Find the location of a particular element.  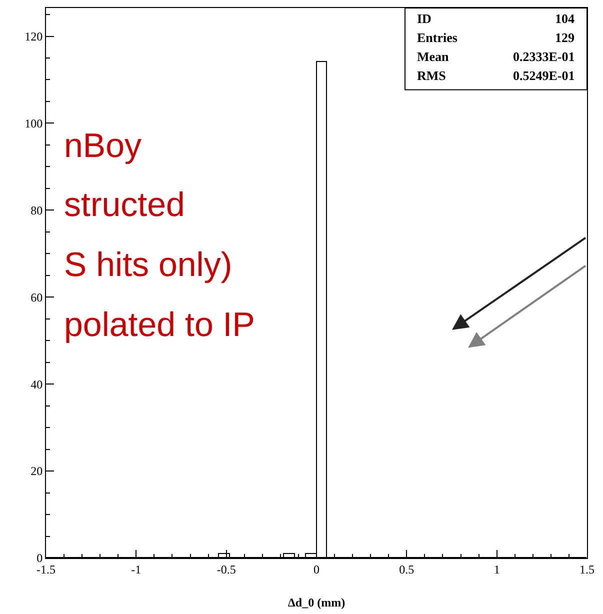

y-tick-label: 20 is located at coordinates (36, 471).